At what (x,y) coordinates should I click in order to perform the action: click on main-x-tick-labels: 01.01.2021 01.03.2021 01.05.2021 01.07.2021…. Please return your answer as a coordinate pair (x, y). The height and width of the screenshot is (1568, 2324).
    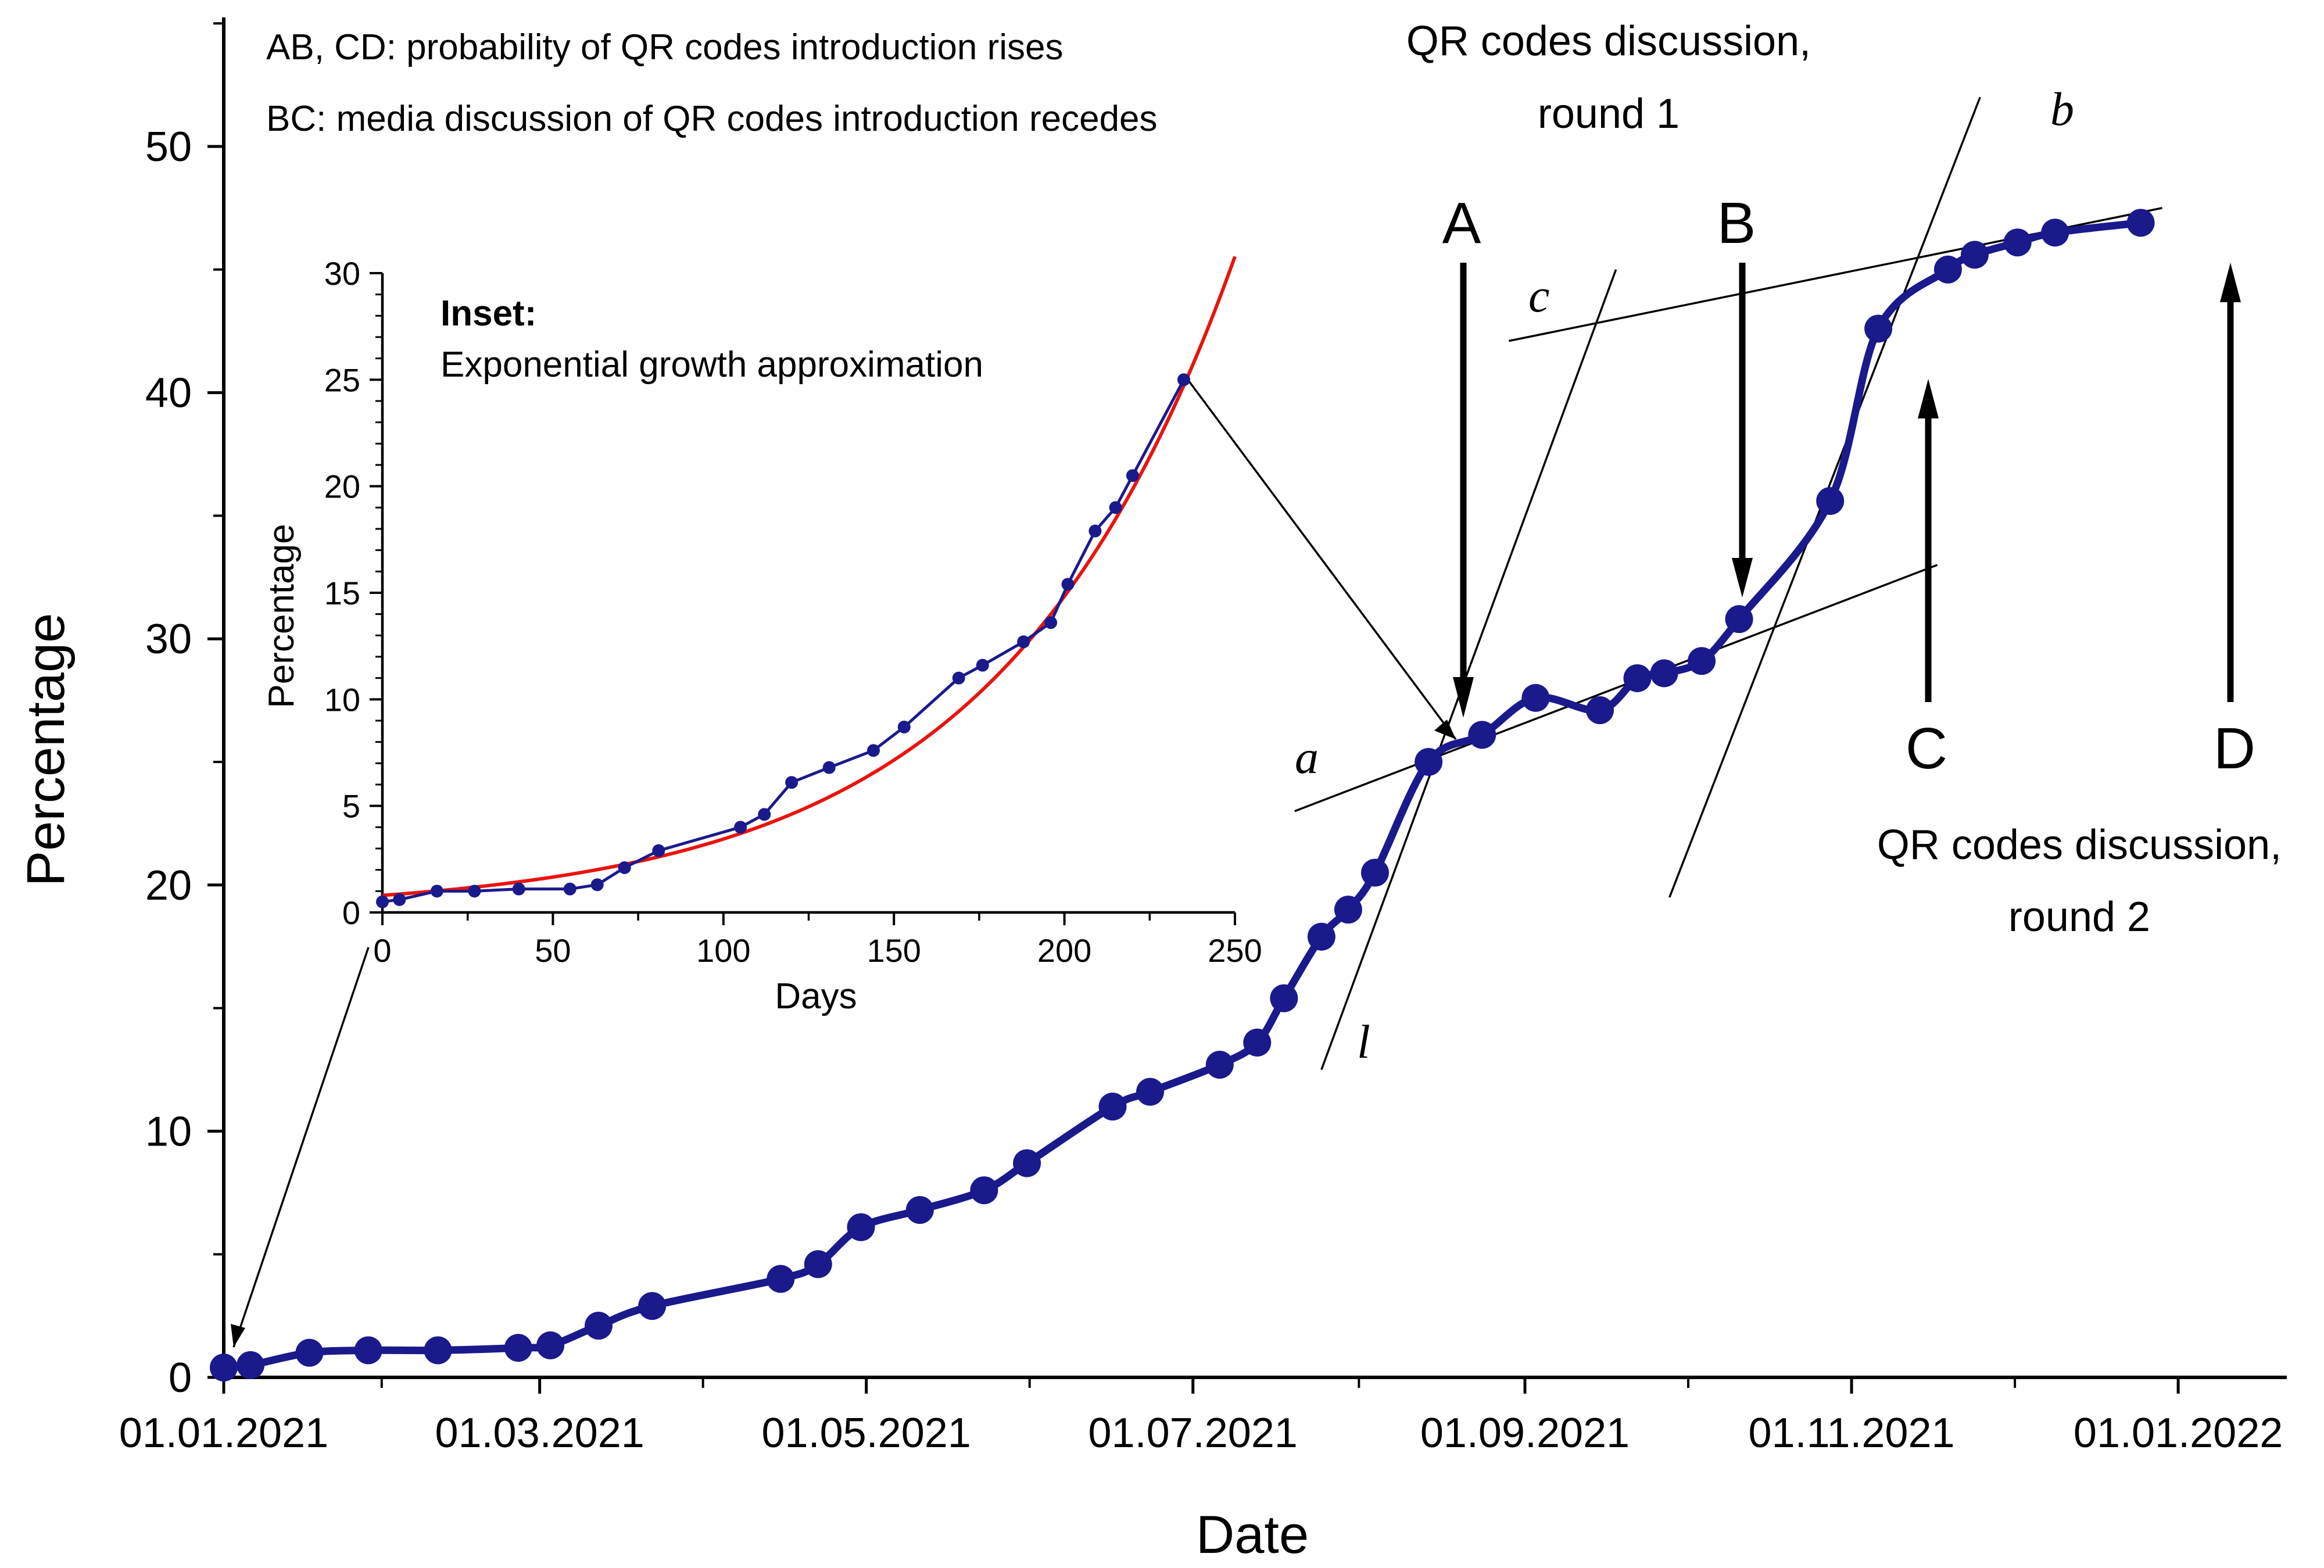
    Looking at the image, I should click on (1201, 1433).